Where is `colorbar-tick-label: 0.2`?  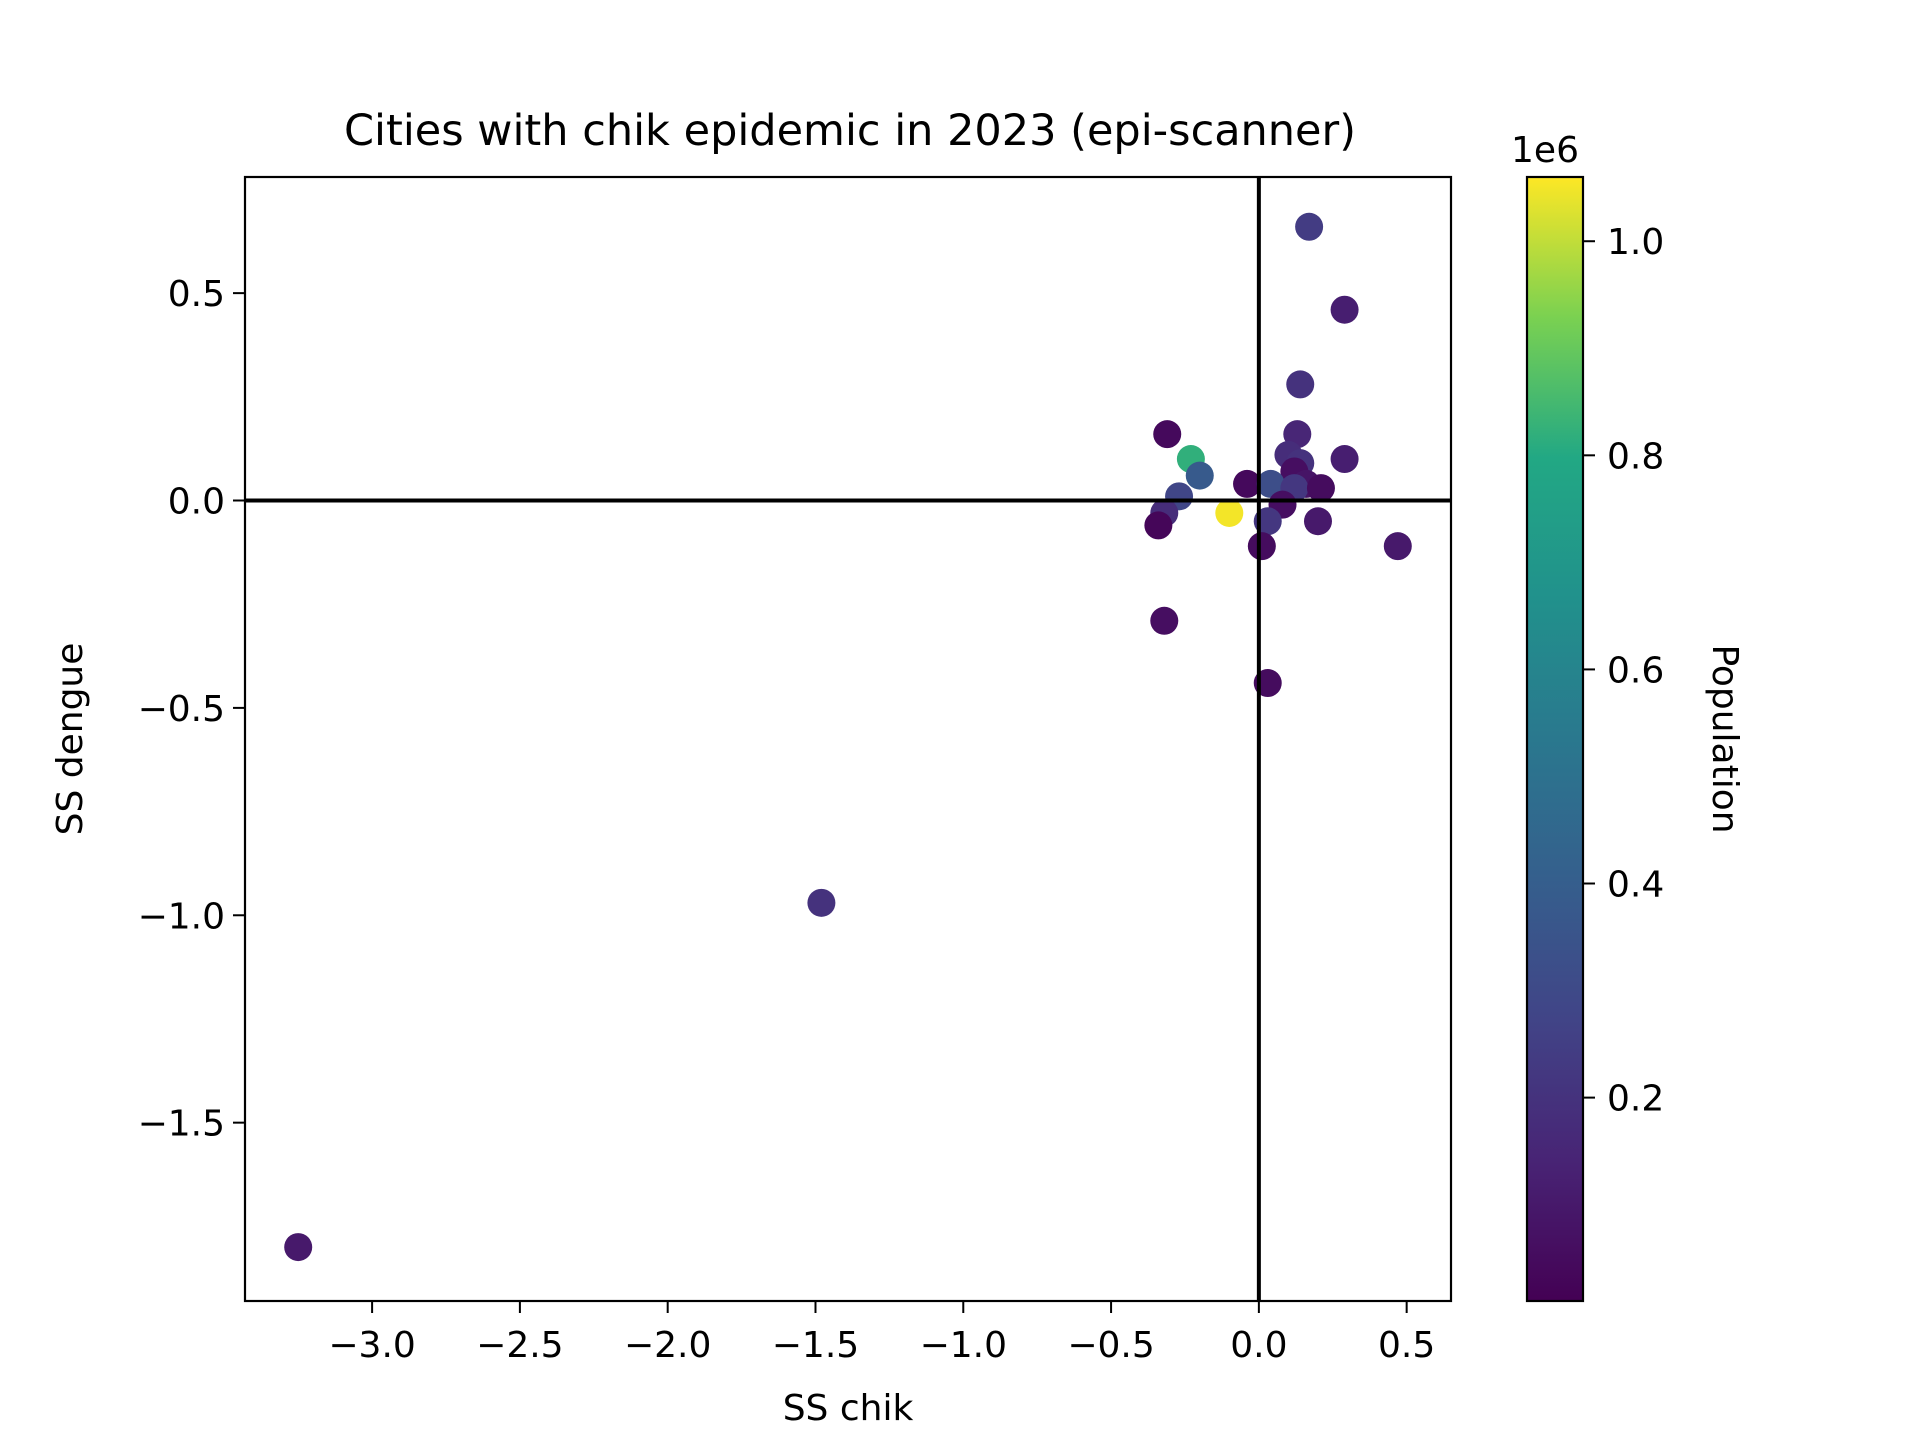
colorbar-tick-label: 0.2 is located at coordinates (1635, 1099).